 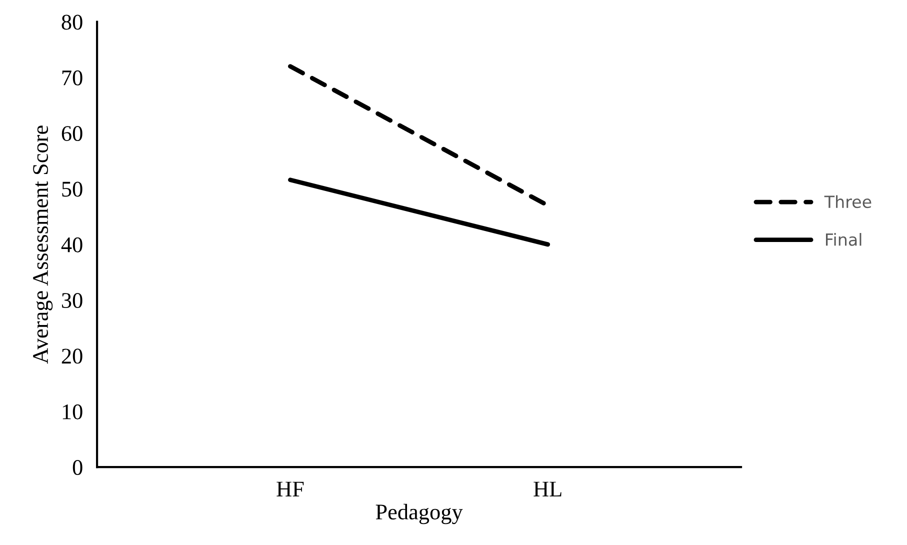 What do you see at coordinates (72, 189) in the screenshot?
I see `y-tick-label: 50` at bounding box center [72, 189].